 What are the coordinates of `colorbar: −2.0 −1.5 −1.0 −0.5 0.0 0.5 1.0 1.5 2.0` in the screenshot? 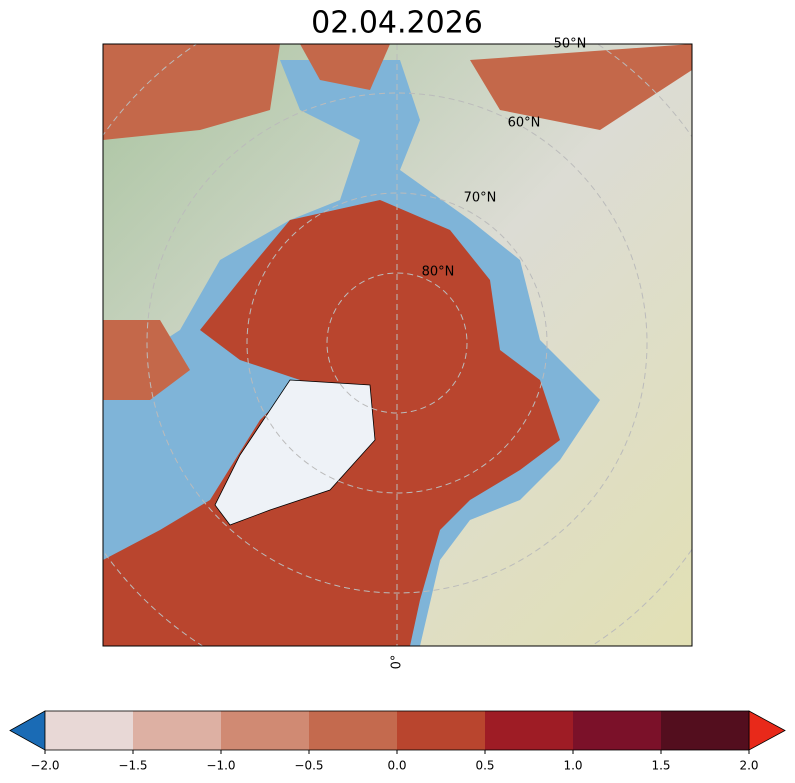 It's located at (397, 741).